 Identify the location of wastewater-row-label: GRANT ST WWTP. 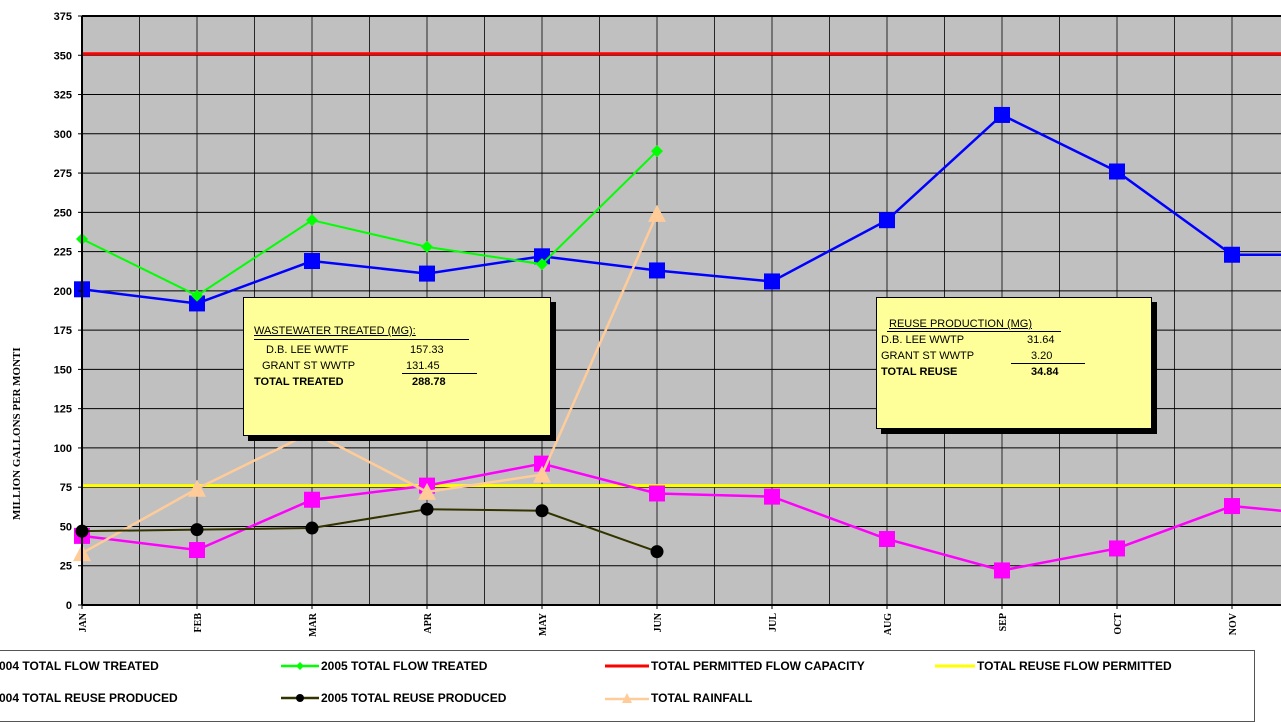
(309, 366).